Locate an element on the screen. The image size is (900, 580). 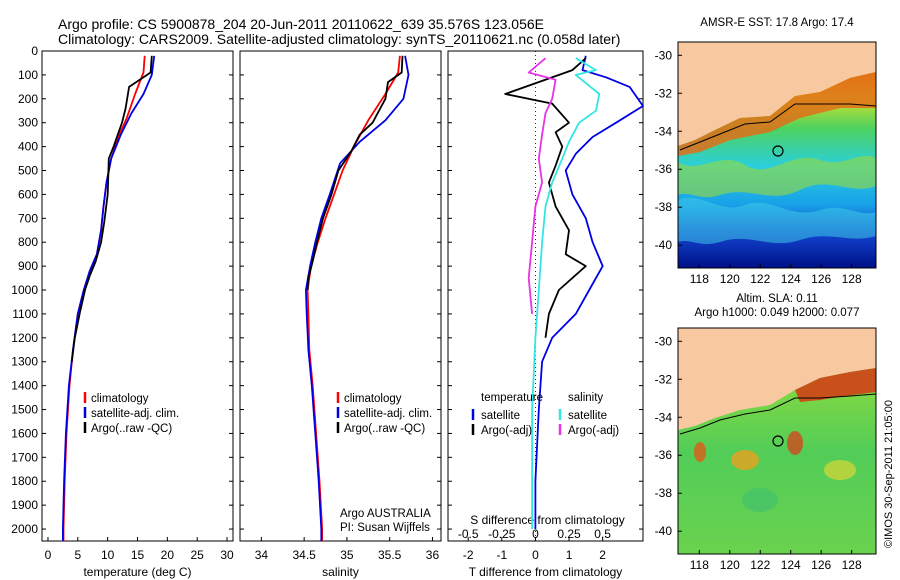
pi-annotation: Argo AUSTRALIA is located at coordinates (385, 514).